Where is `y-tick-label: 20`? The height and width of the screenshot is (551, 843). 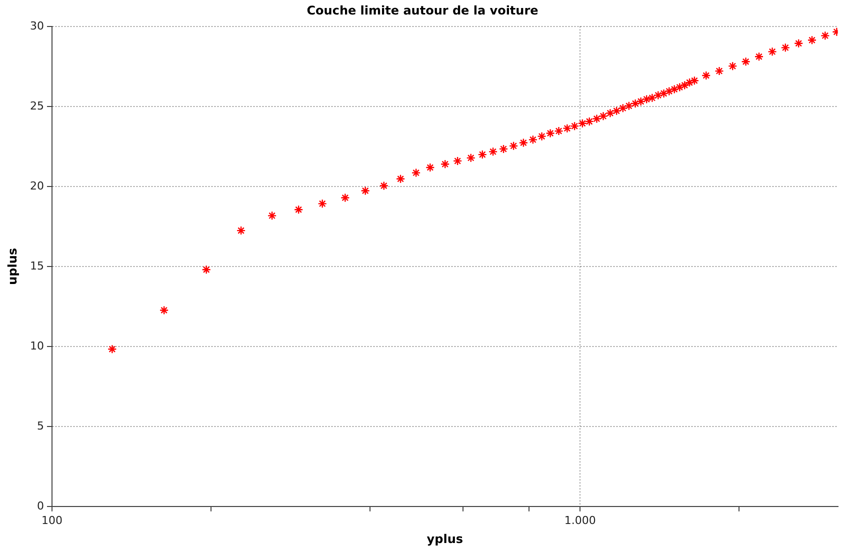 y-tick-label: 20 is located at coordinates (37, 185).